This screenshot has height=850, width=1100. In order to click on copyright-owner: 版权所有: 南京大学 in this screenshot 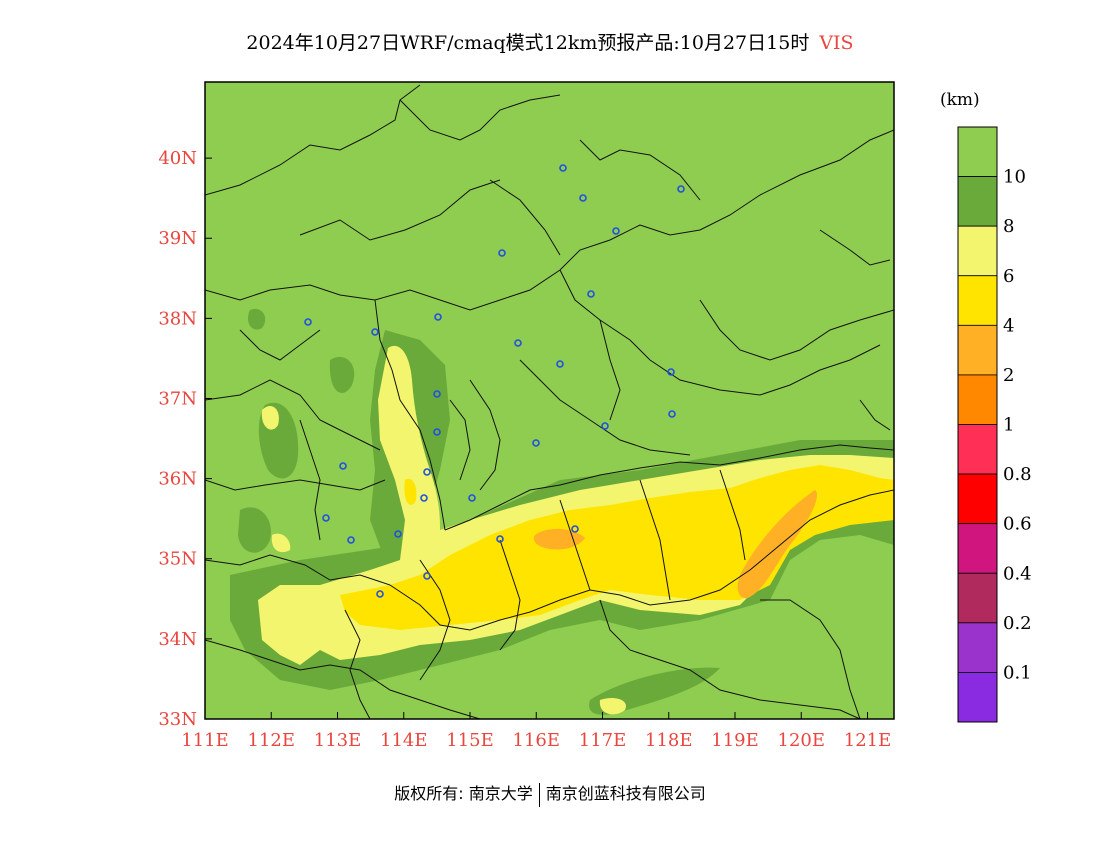, I will do `click(463, 793)`.